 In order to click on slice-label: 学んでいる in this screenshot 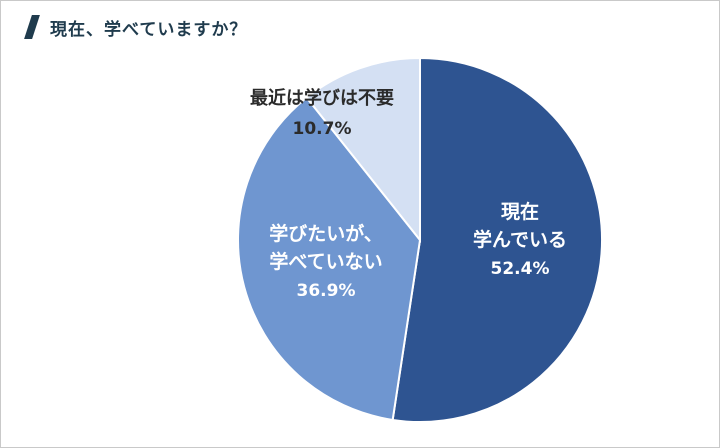, I will do `click(520, 239)`.